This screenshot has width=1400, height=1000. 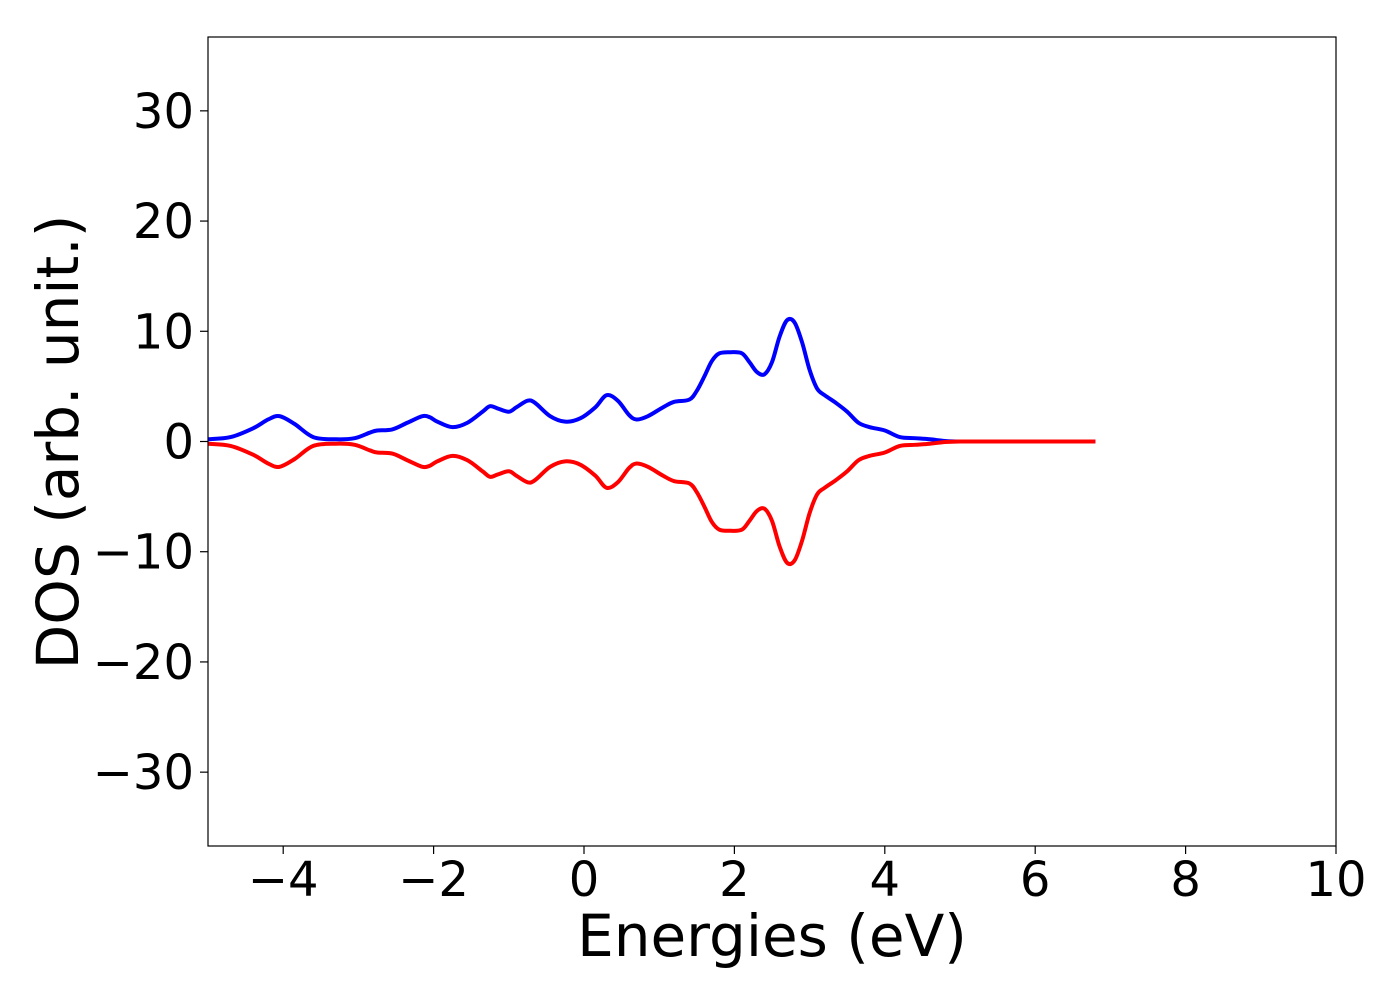 What do you see at coordinates (885, 880) in the screenshot?
I see `x-tick-label: 4` at bounding box center [885, 880].